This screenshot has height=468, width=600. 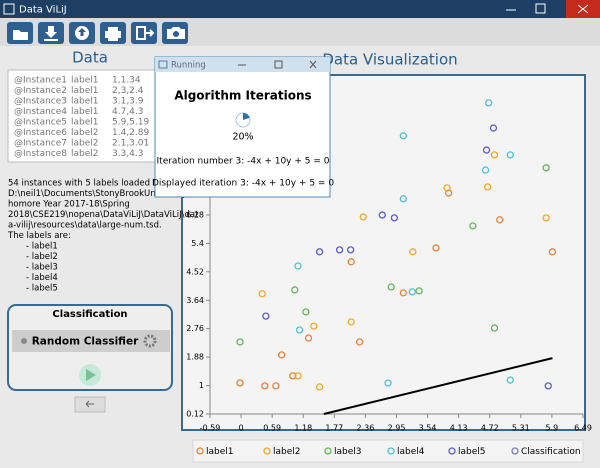 What do you see at coordinates (69, 205) in the screenshot?
I see `info-line: homore Year 2017-18\Spring` at bounding box center [69, 205].